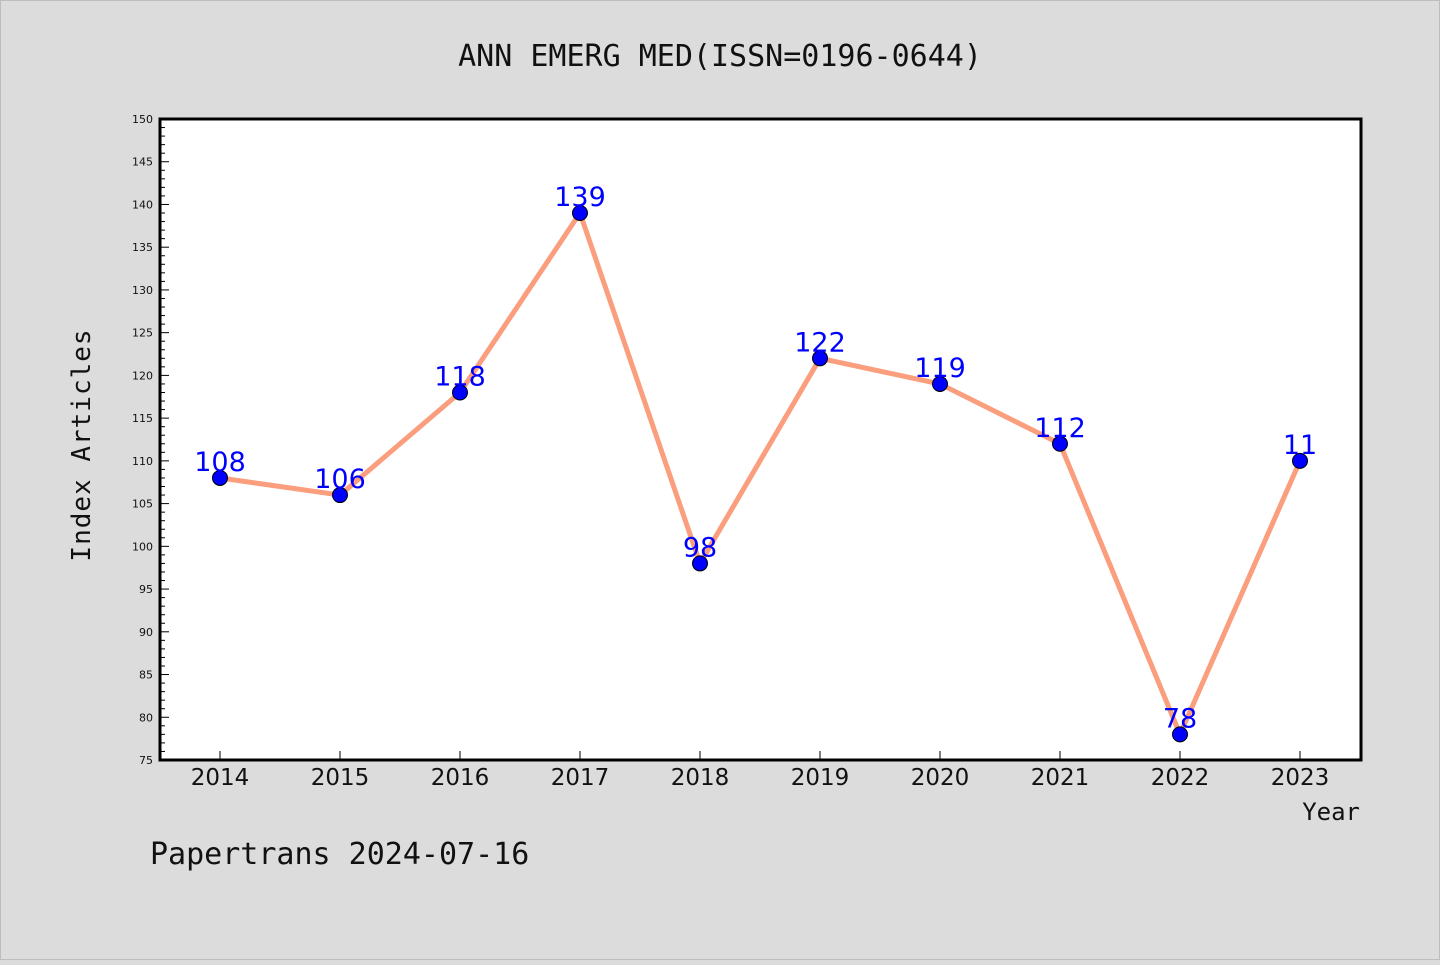 Image resolution: width=1440 pixels, height=965 pixels. Describe the element at coordinates (580, 778) in the screenshot. I see `x-tick-label: 2017` at that location.